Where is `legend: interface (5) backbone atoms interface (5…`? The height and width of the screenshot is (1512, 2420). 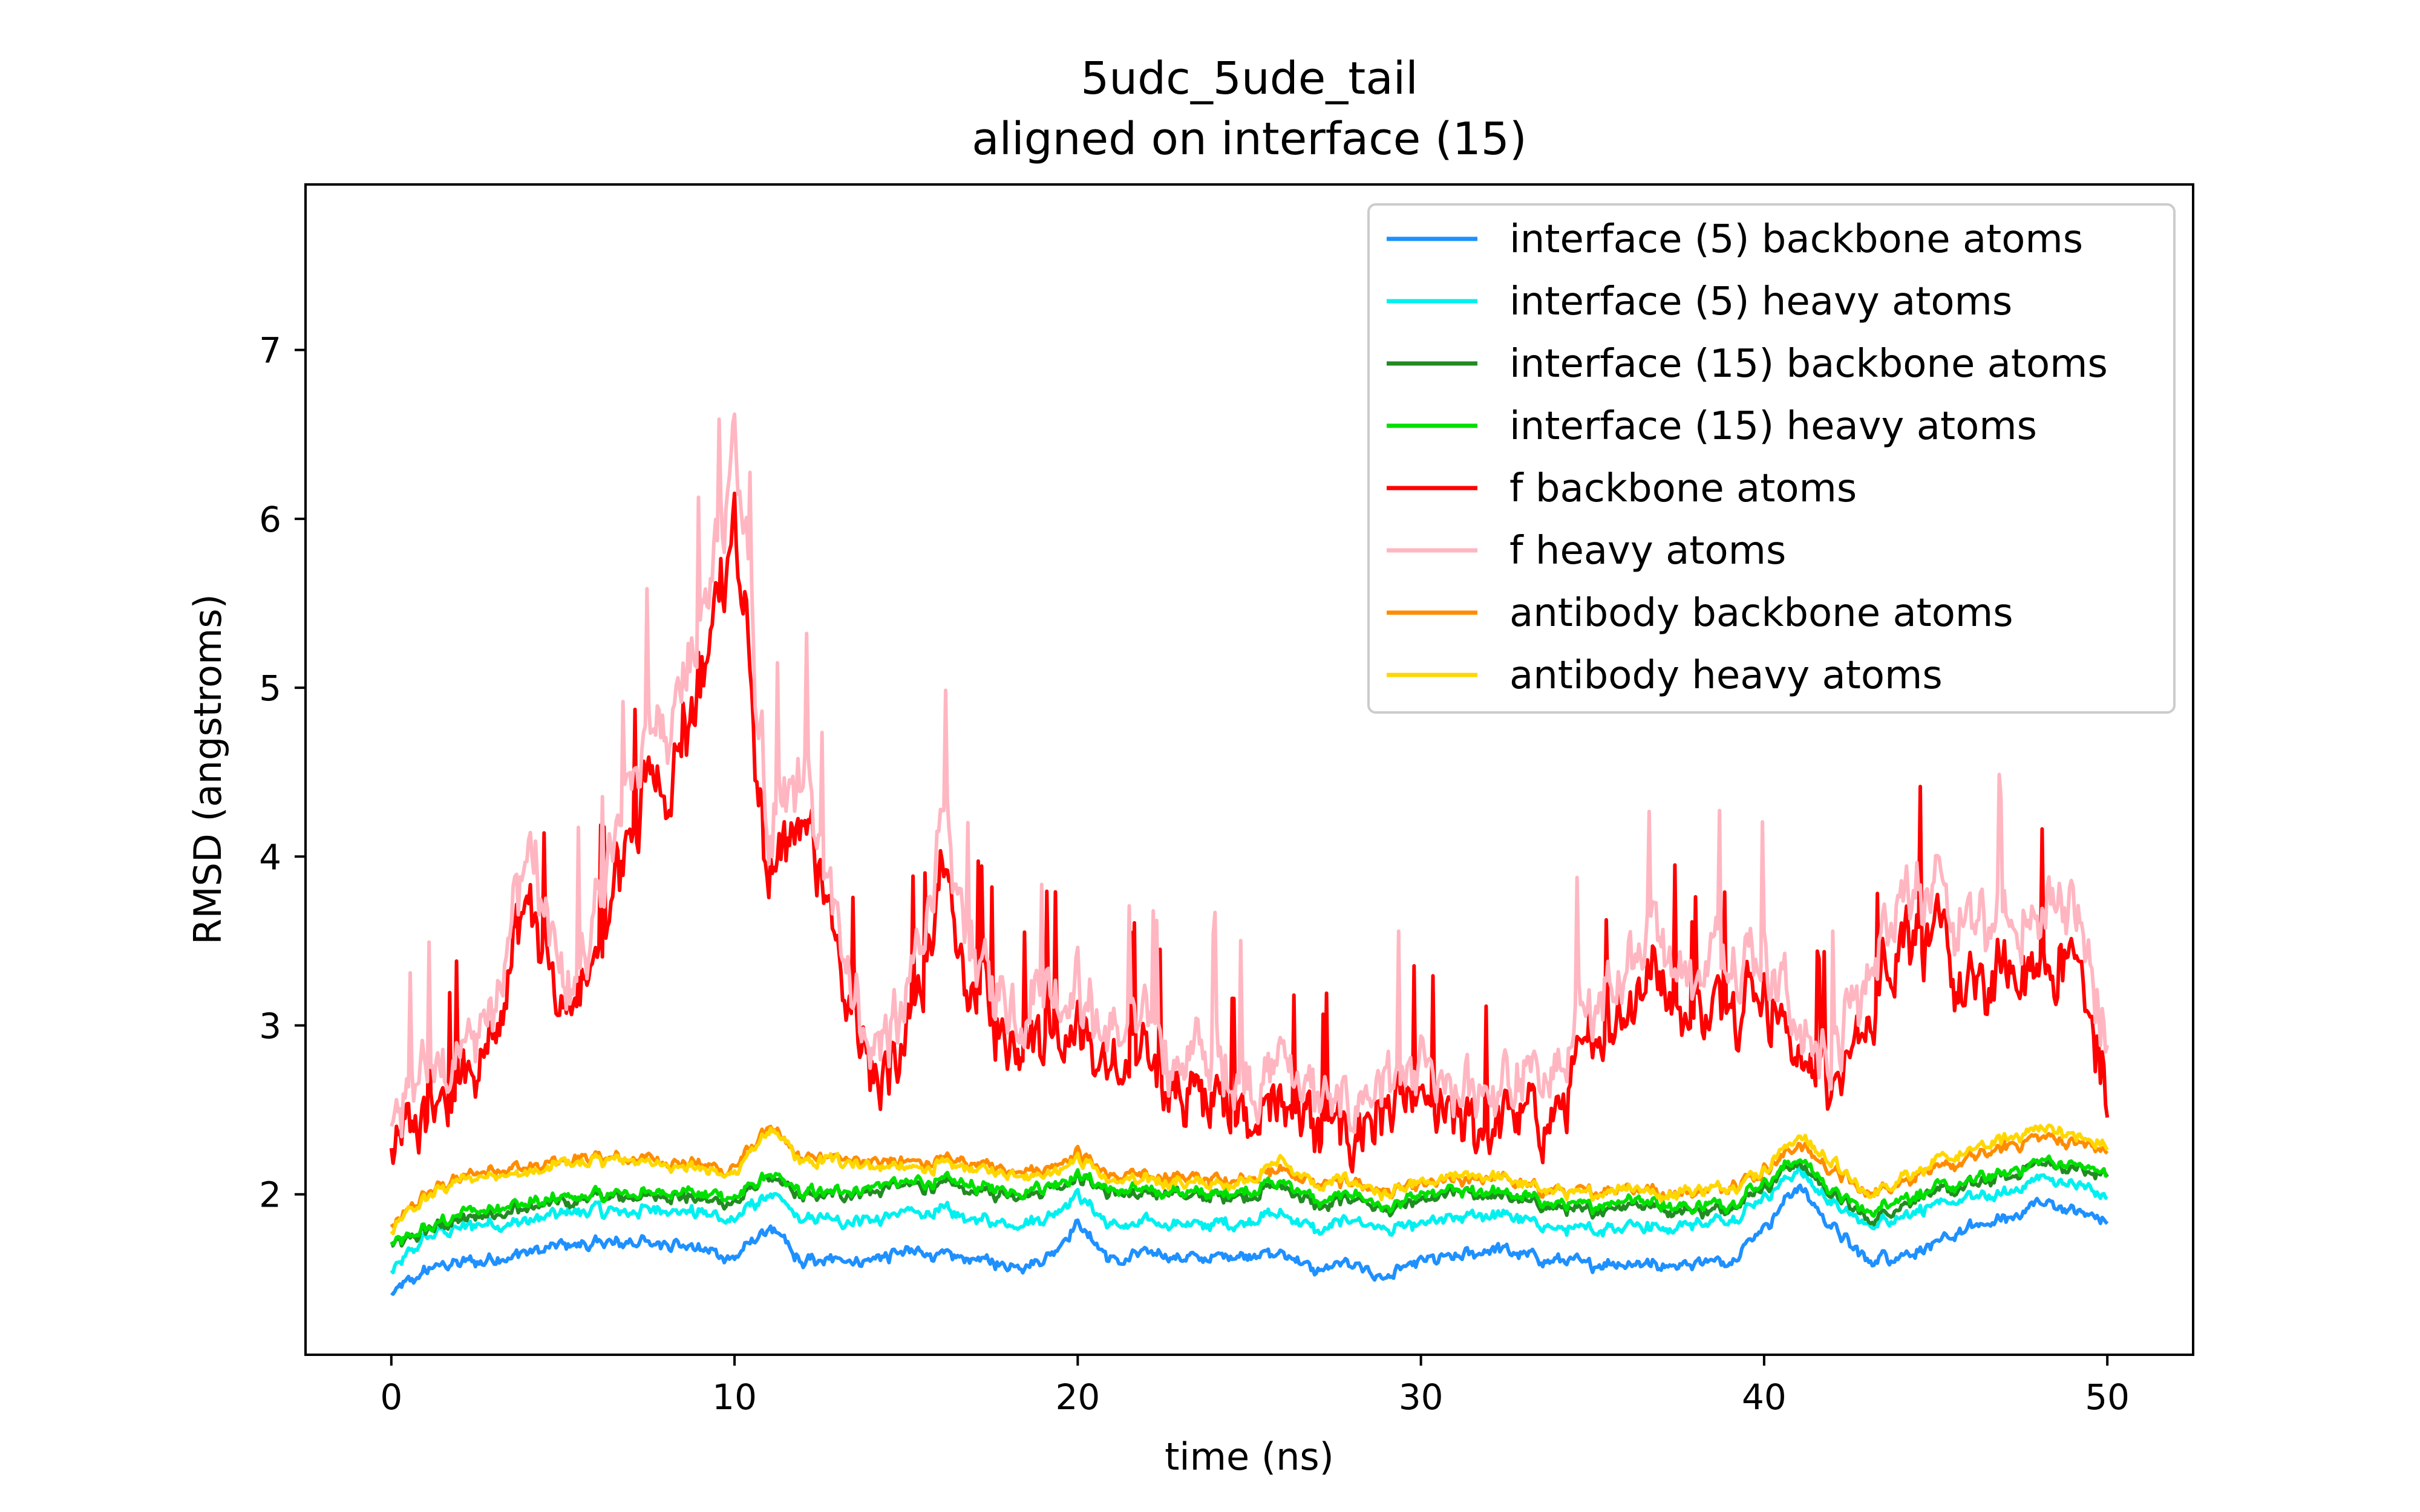 legend: interface (5) backbone atoms interface (5… is located at coordinates (1771, 458).